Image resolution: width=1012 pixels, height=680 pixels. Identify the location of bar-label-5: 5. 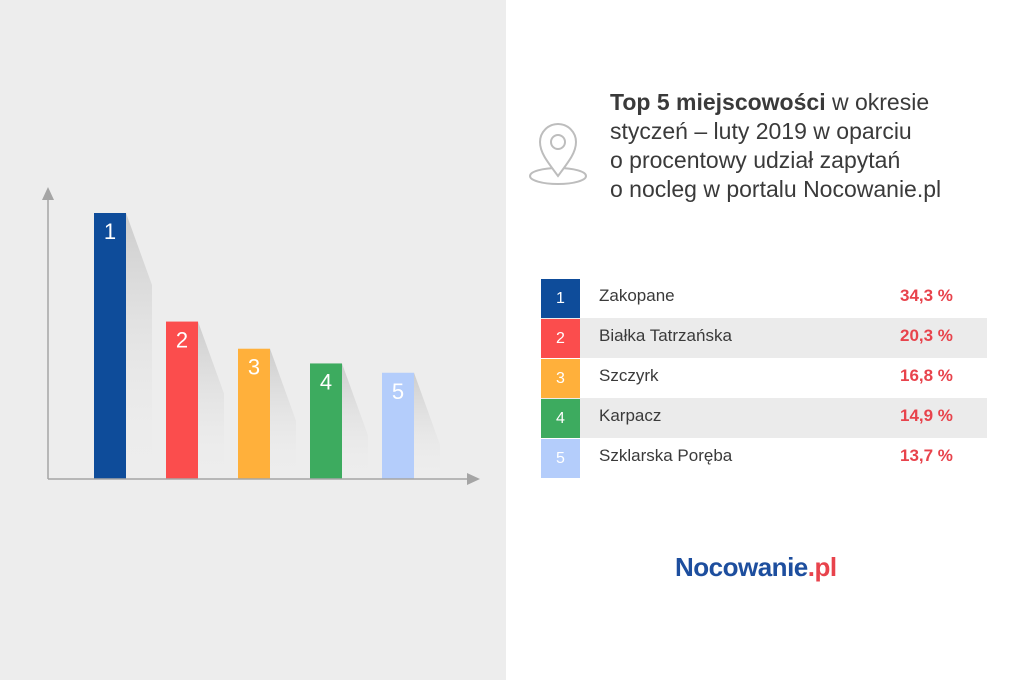
(398, 391).